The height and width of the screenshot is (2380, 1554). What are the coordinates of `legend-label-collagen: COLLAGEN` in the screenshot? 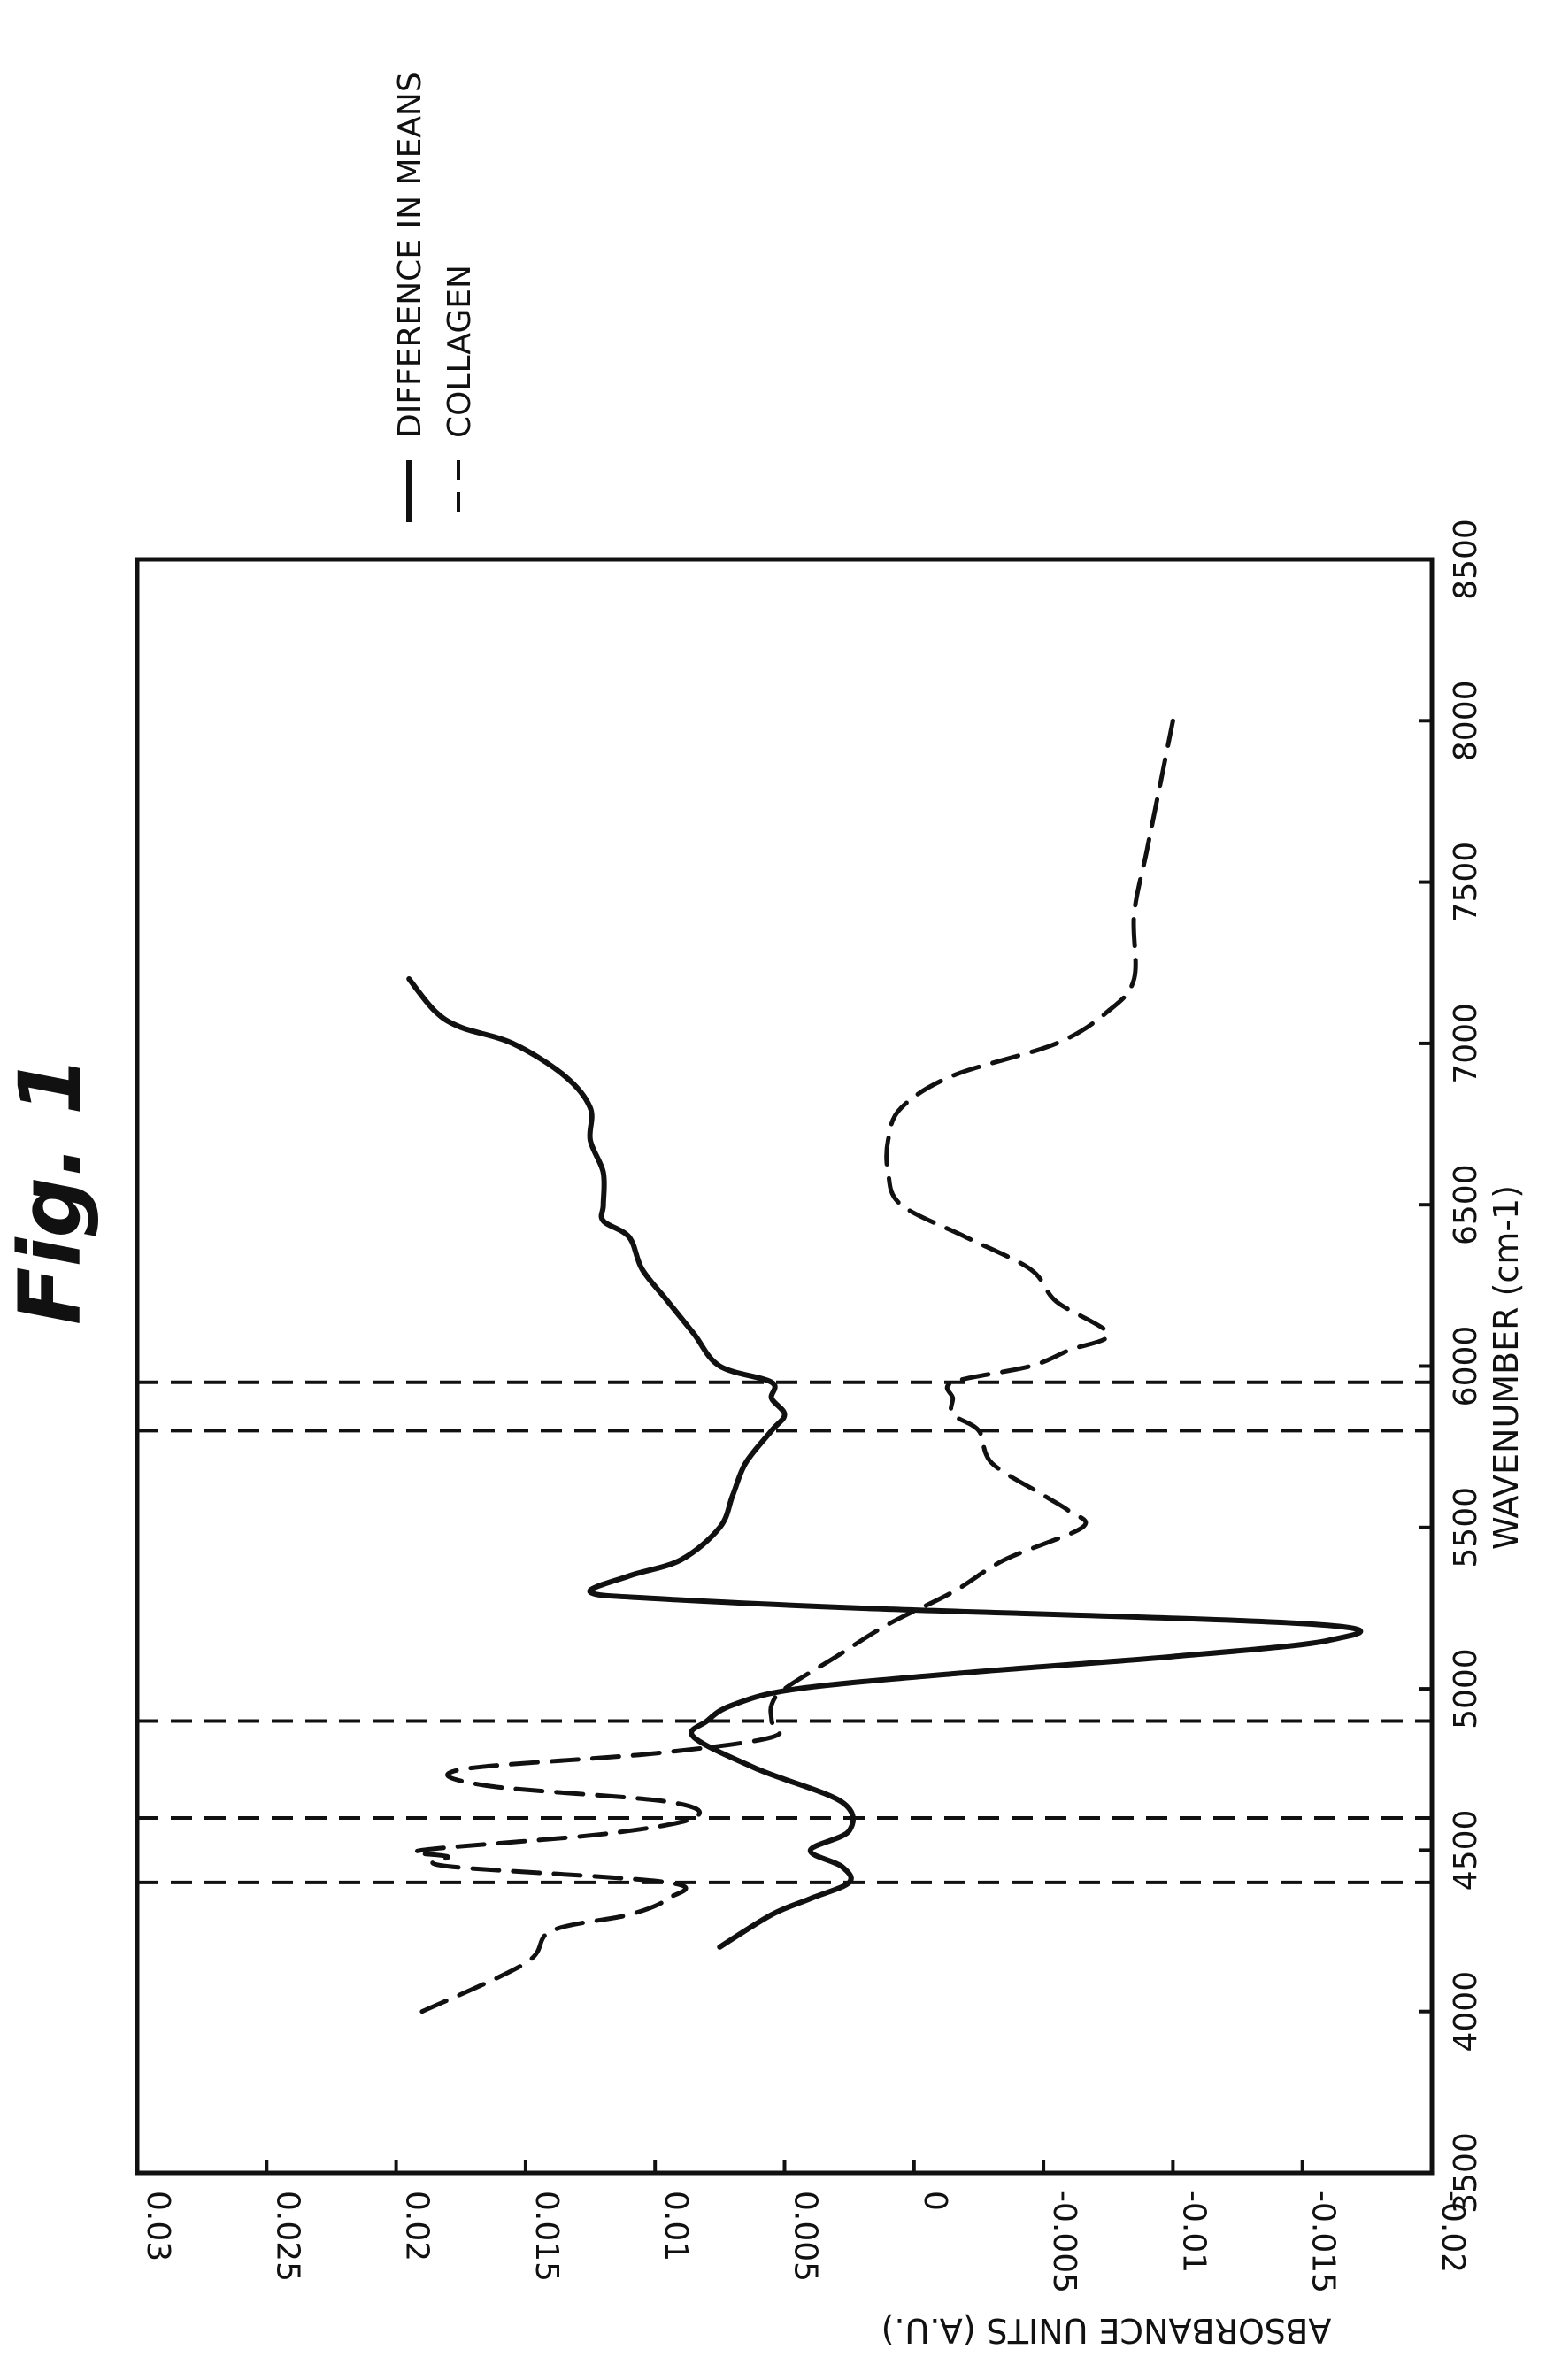 It's located at (460, 351).